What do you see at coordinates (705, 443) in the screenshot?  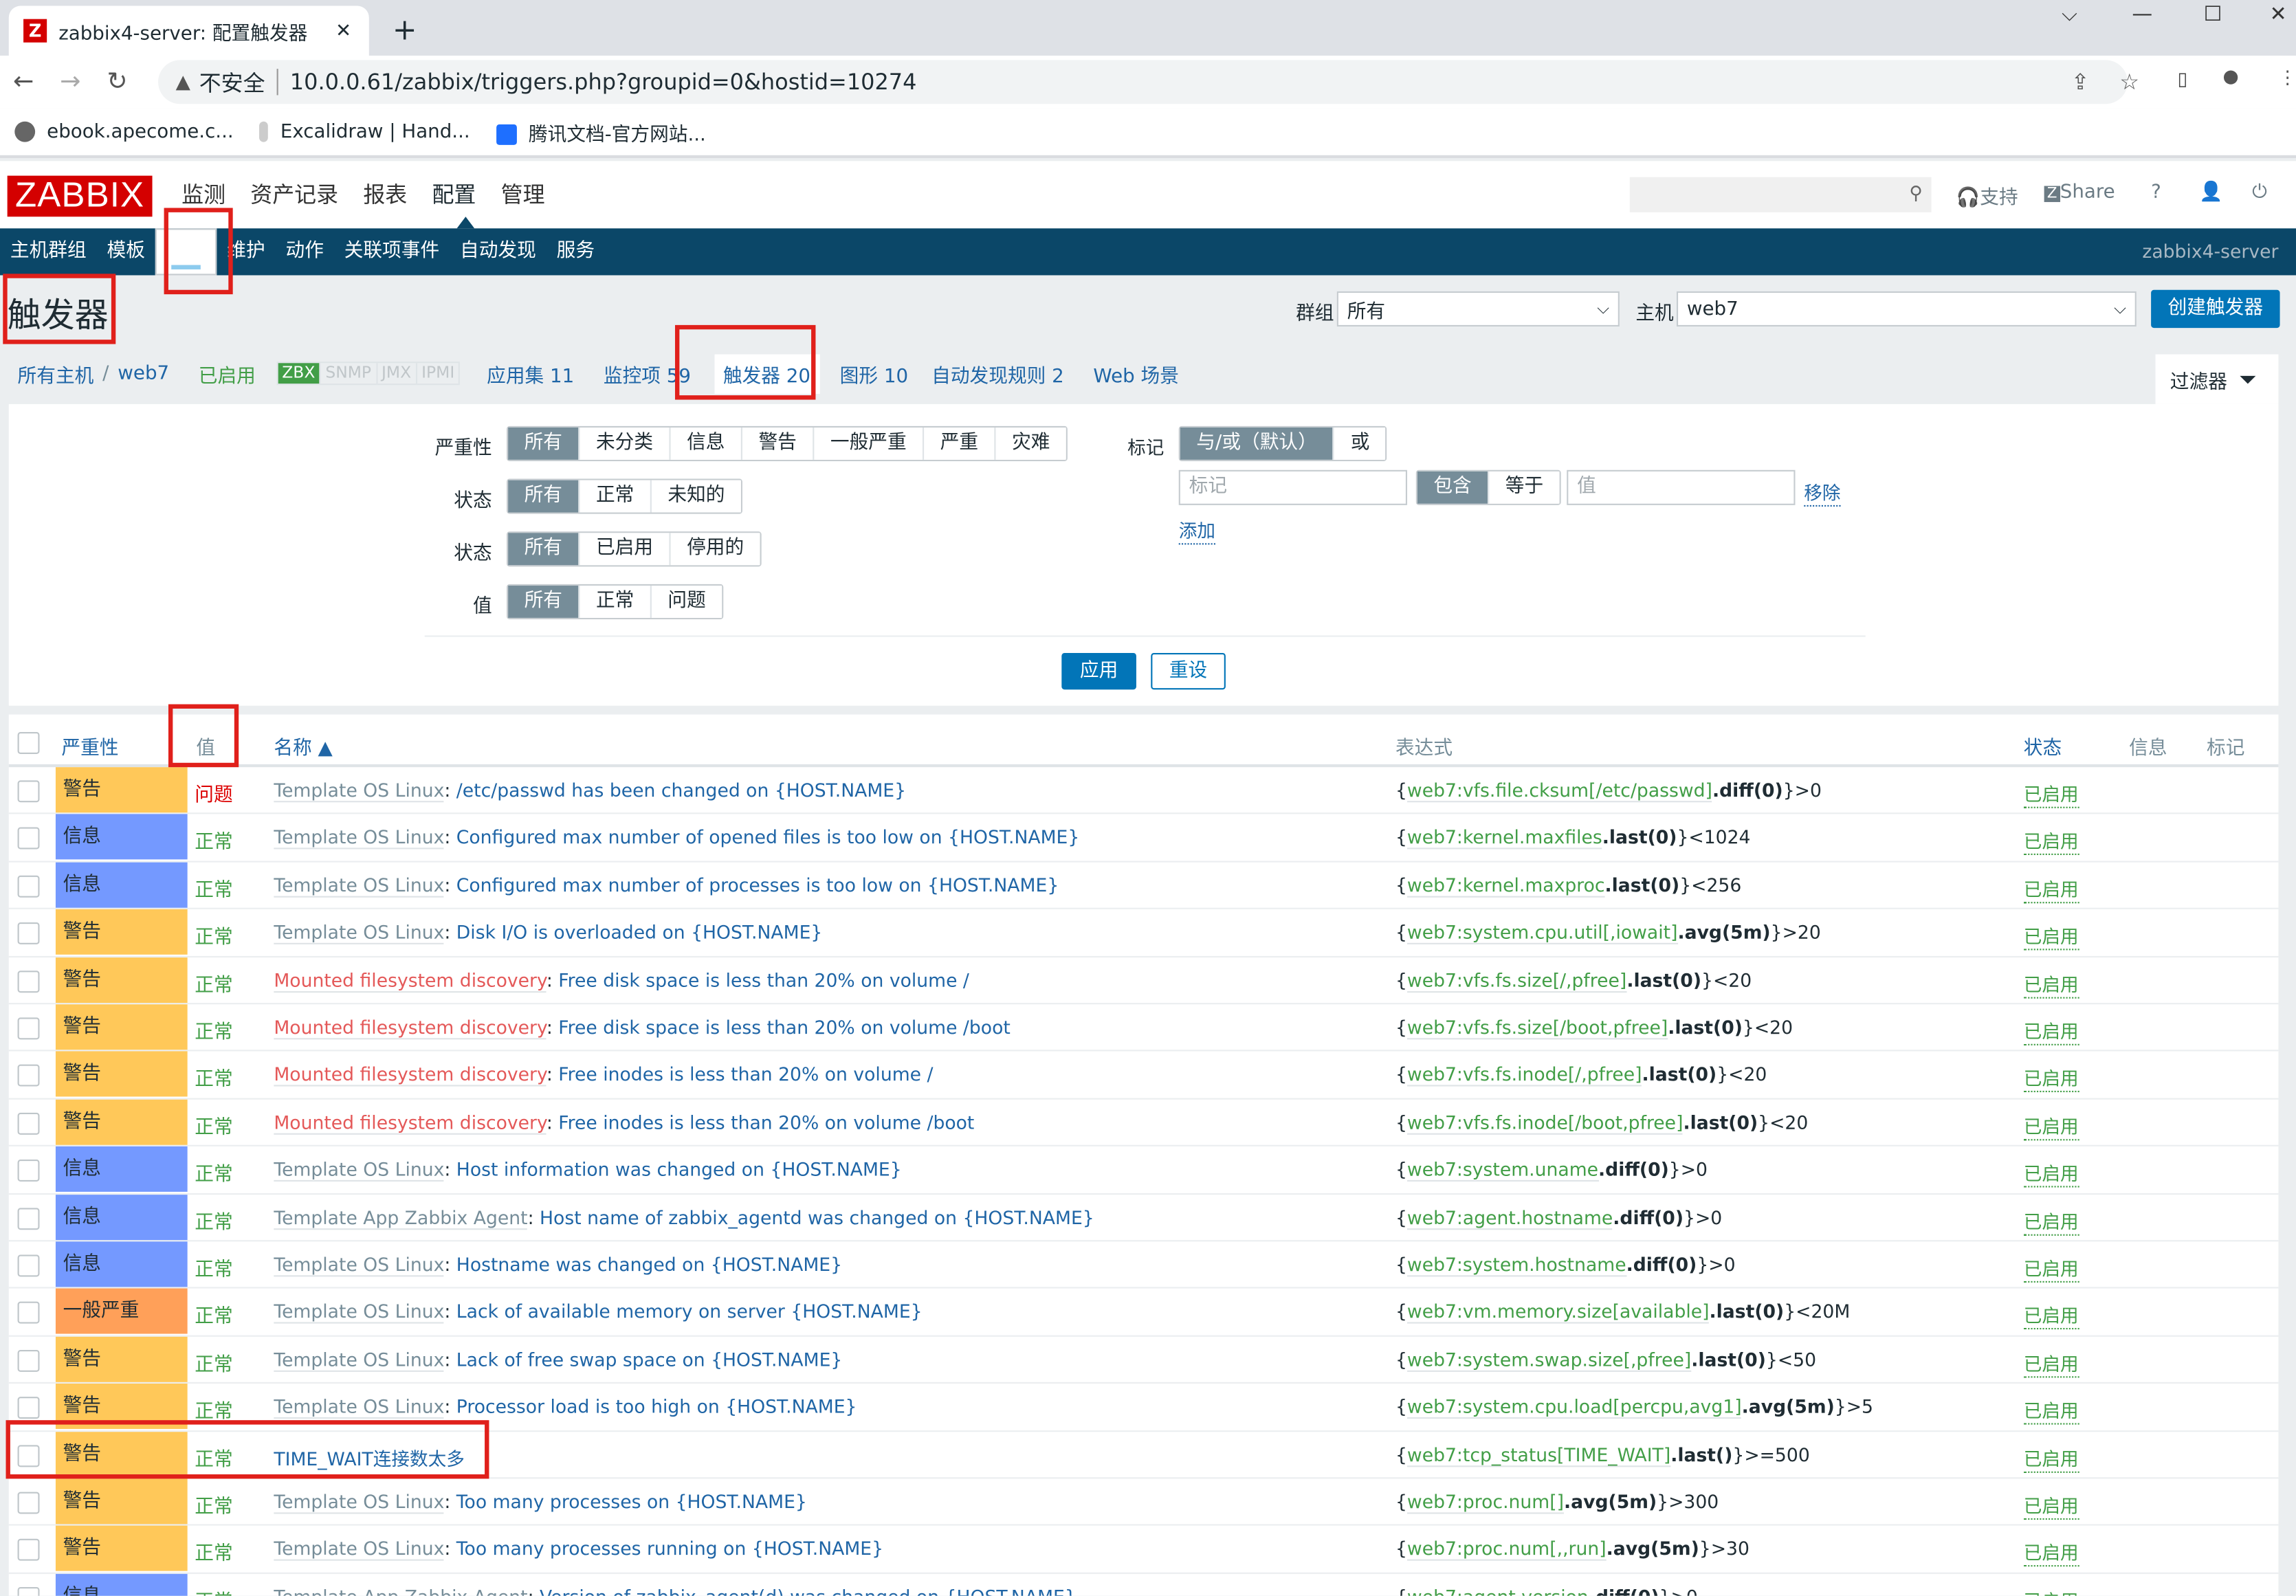 I see `severity-information: 信息` at bounding box center [705, 443].